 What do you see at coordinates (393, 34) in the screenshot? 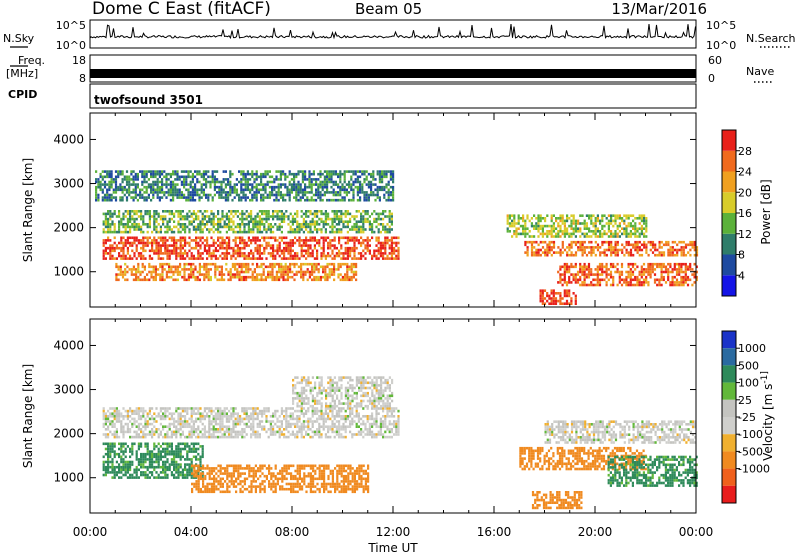
I see `nsky-frame` at bounding box center [393, 34].